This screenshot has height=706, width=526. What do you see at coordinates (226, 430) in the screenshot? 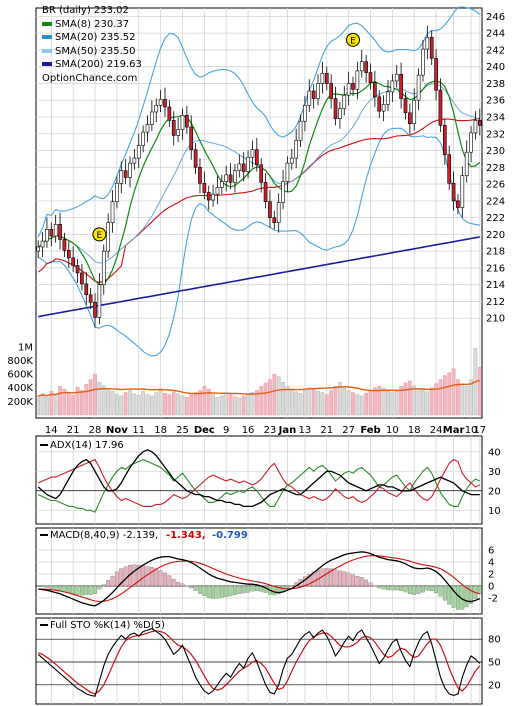
I see `x-tick-label: 9` at bounding box center [226, 430].